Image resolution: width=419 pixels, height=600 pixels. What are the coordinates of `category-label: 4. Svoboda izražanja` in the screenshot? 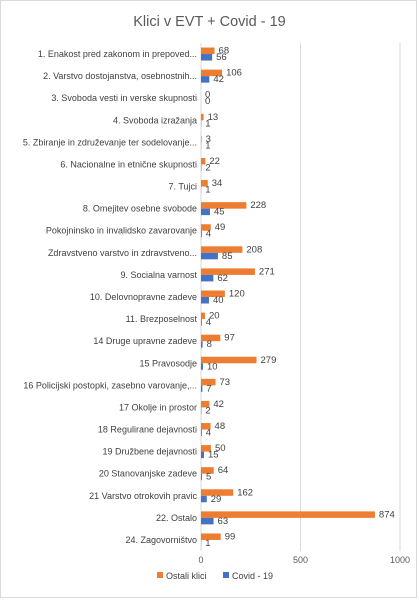 It's located at (155, 120).